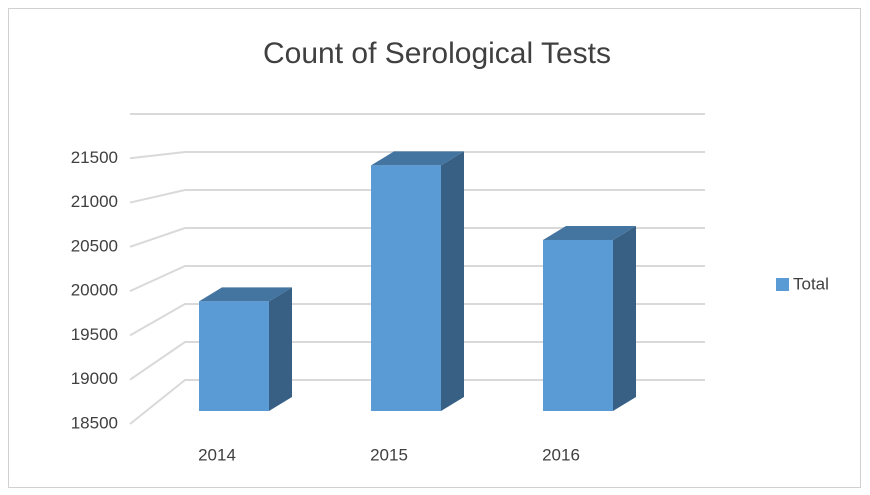 The image size is (870, 495). Describe the element at coordinates (94, 290) in the screenshot. I see `y-tick-label: 20000` at that location.